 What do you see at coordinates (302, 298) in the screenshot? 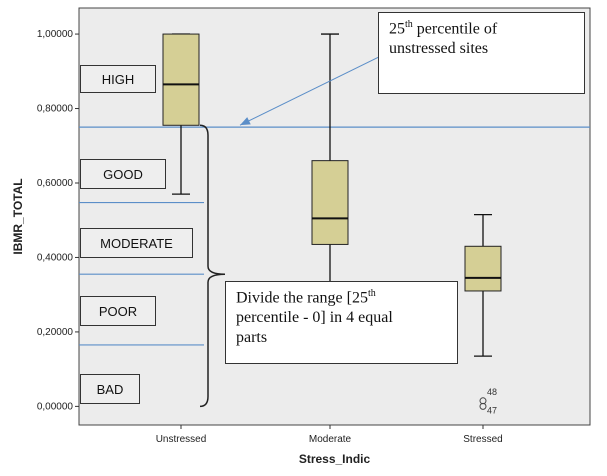
I see `divide-note-pre: Divide the range [25` at bounding box center [302, 298].